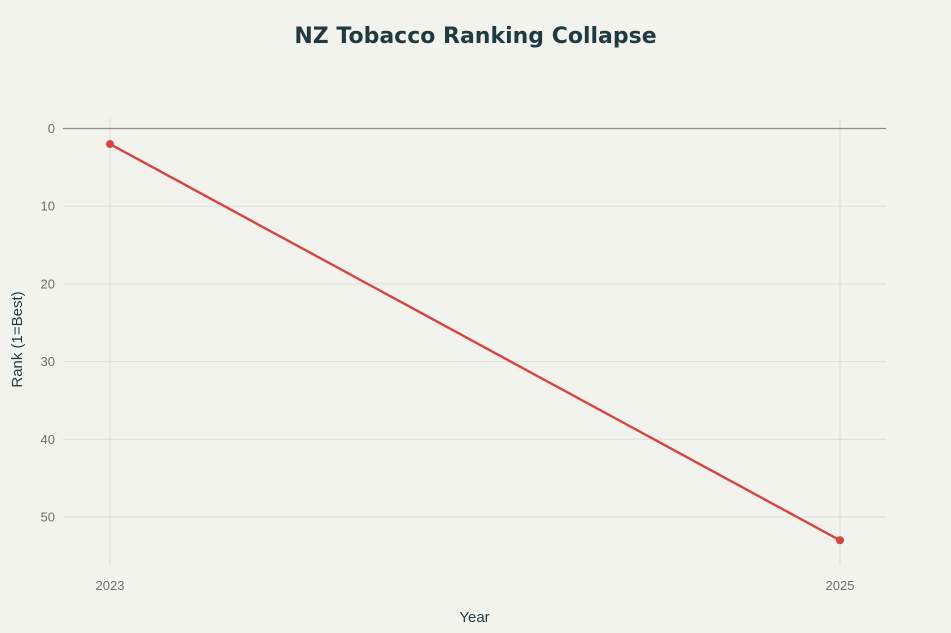  I want to click on y-tick-label: 40, so click(48, 439).